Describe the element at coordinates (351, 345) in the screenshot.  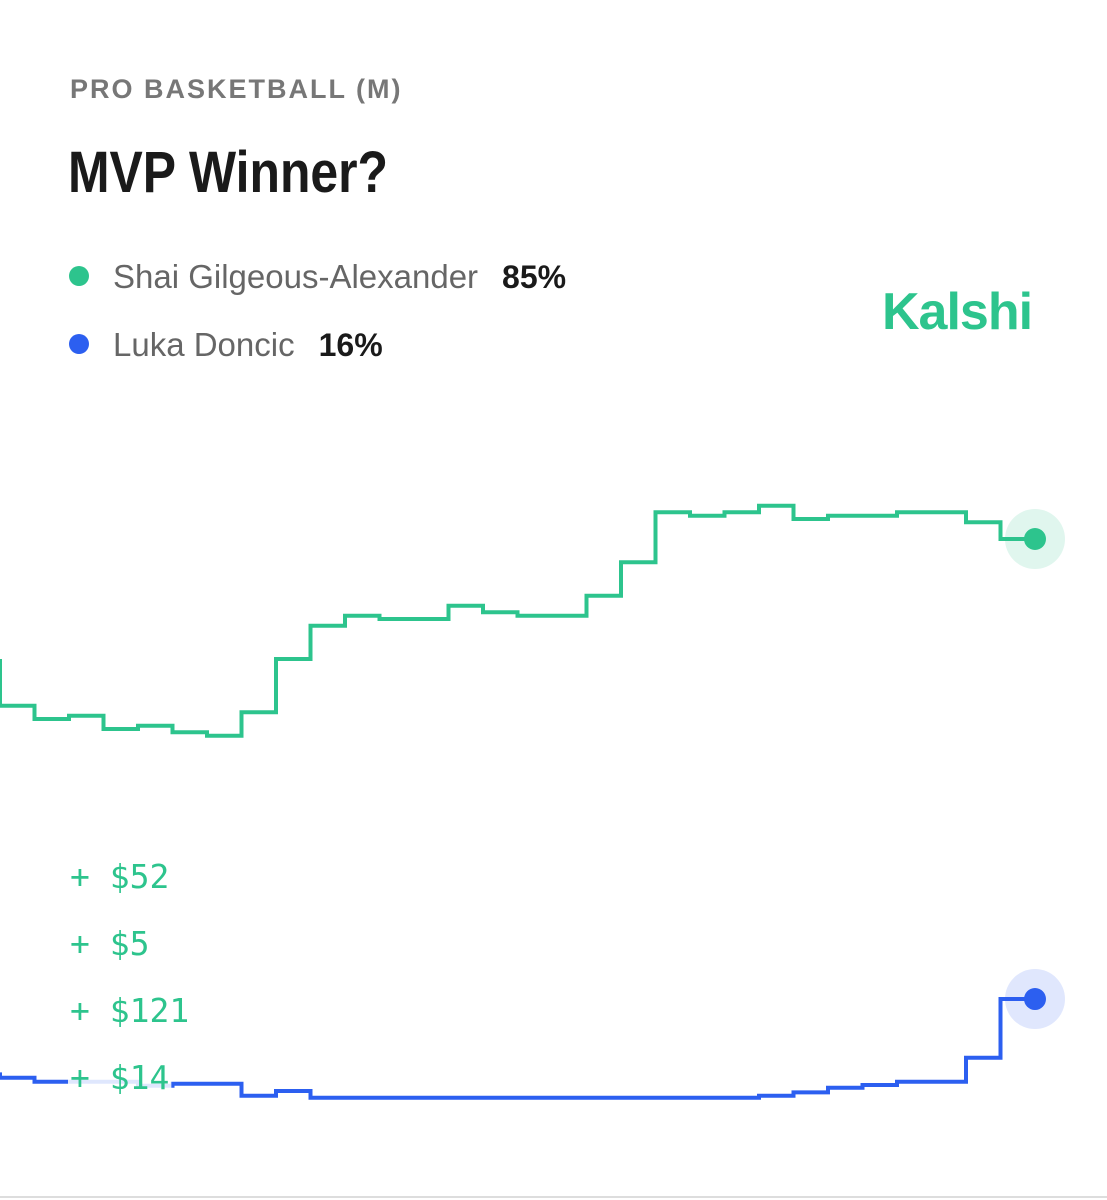
I see `legend-value: 16%` at that location.